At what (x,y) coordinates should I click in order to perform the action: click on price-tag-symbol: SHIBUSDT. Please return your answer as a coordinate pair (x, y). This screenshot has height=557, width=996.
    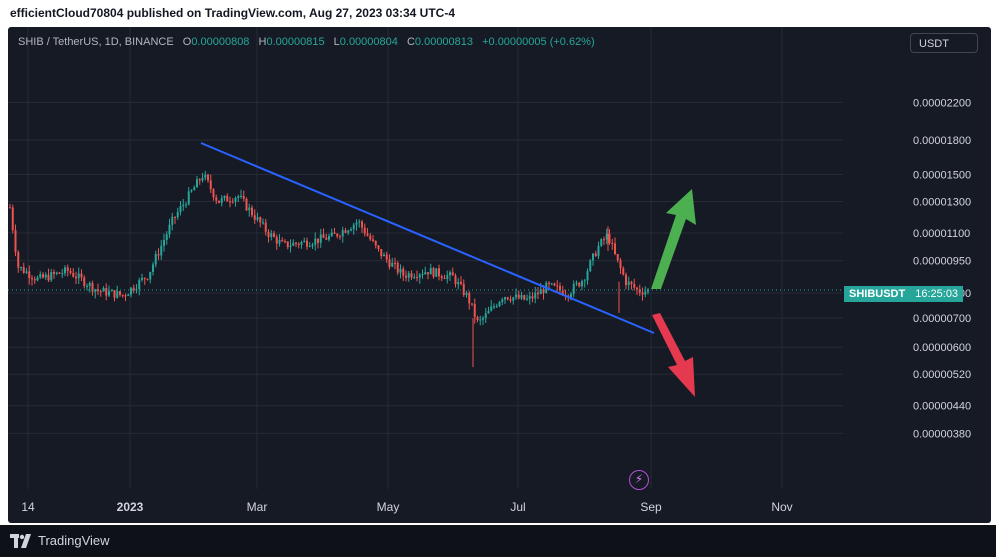
    Looking at the image, I should click on (877, 294).